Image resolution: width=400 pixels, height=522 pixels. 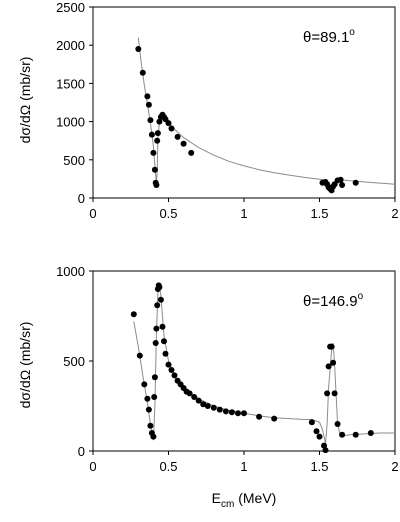 What do you see at coordinates (70, 45) in the screenshot?
I see `y-tick-label: 2000` at bounding box center [70, 45].